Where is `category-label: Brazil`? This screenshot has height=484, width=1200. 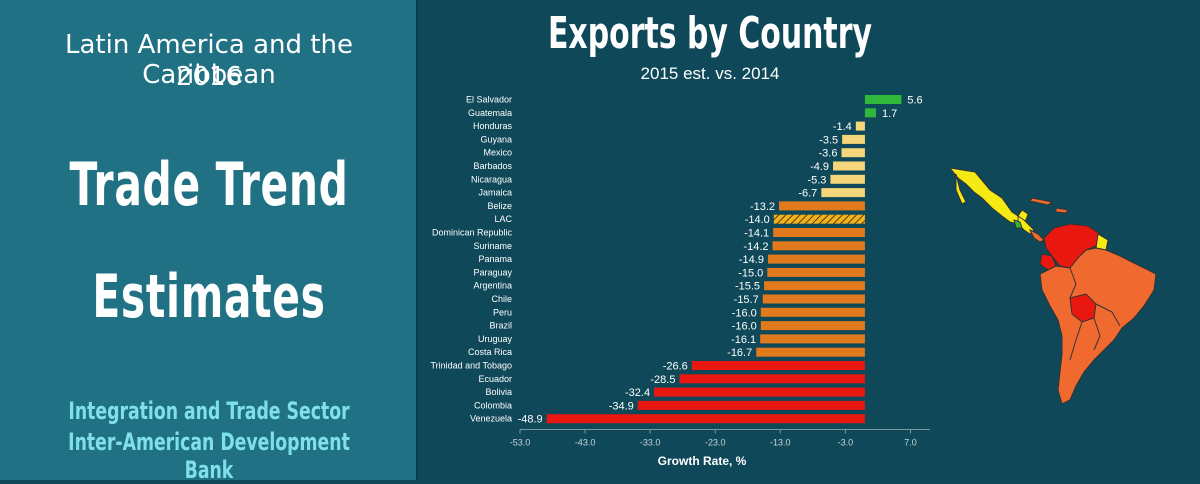
category-label: Brazil is located at coordinates (500, 326).